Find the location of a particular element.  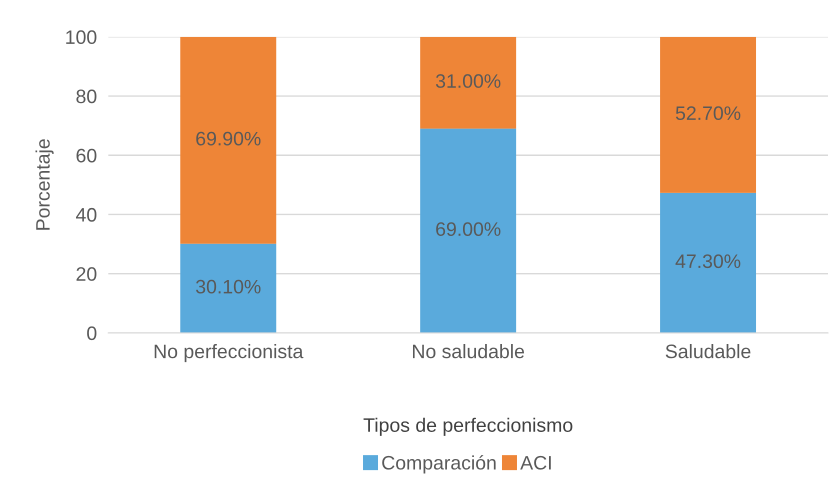

y-axis-title: Porcentaje is located at coordinates (45, 184).